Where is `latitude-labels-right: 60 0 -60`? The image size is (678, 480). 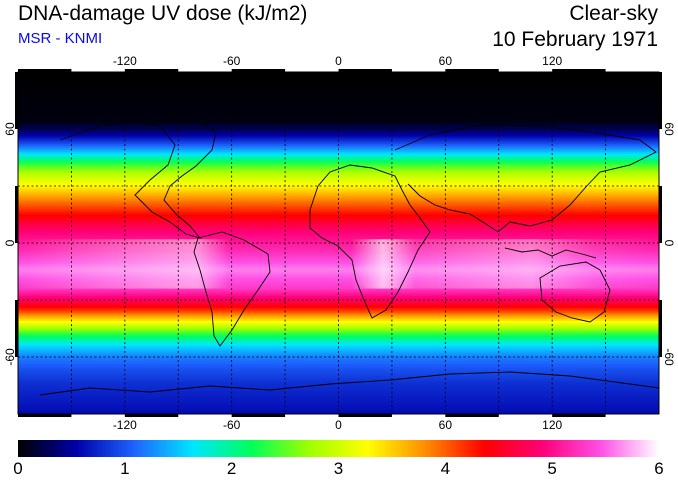
latitude-labels-right: 60 0 -60 is located at coordinates (669, 244).